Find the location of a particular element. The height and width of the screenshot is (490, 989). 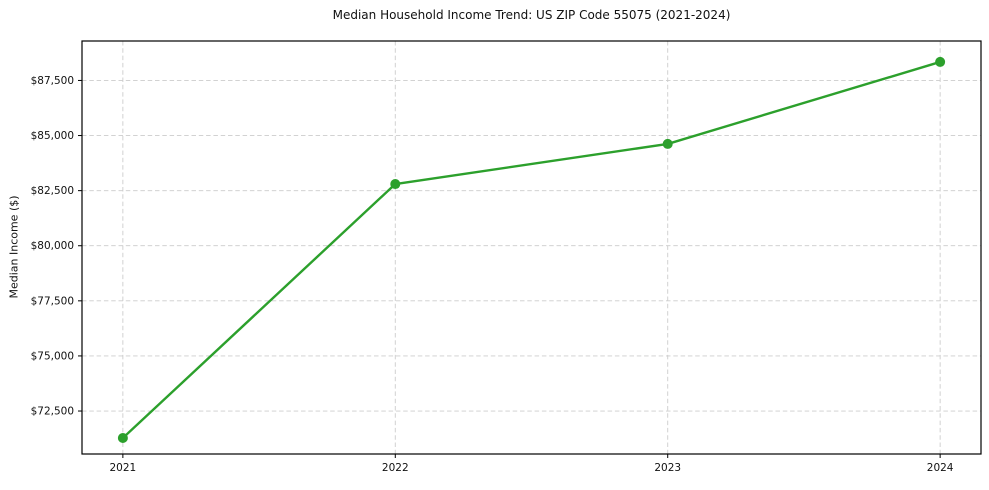

y-tick-label: $80,000 is located at coordinates (52, 246).